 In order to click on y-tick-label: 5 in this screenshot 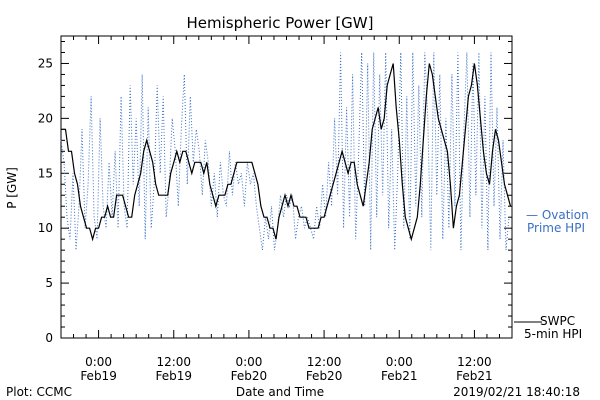, I will do `click(49, 283)`.